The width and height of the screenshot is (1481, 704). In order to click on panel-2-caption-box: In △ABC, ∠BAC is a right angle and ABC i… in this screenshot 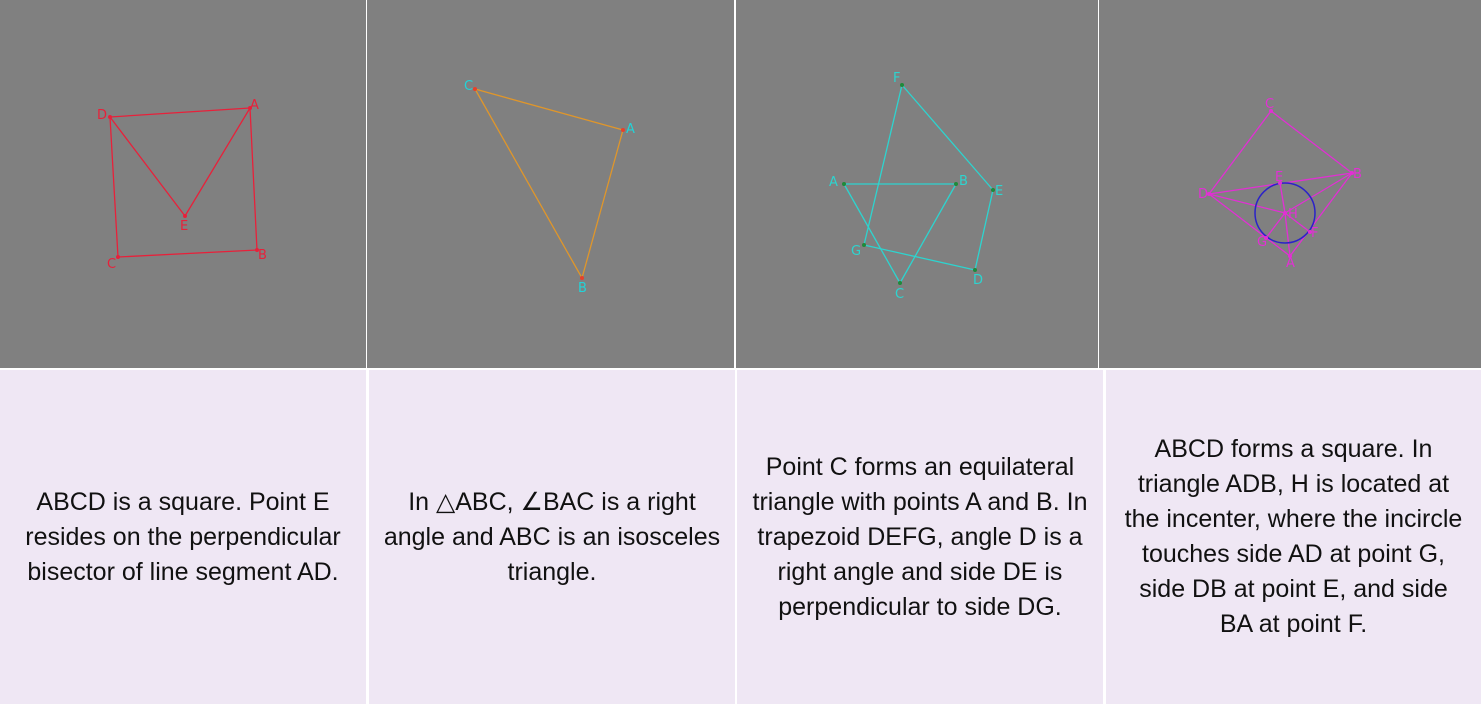, I will do `click(552, 537)`.